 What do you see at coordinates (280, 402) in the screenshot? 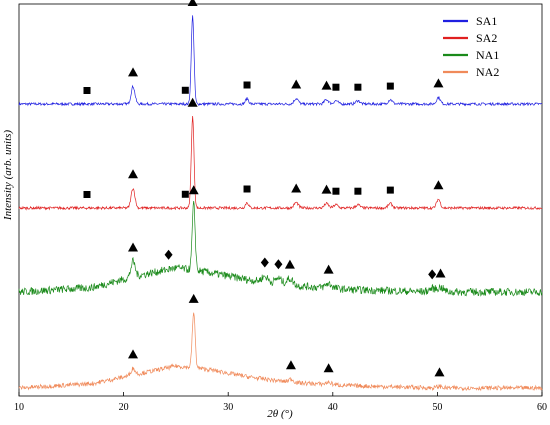
I see `x-axis-ticks: 10 20 30 40 50 60` at bounding box center [280, 402].